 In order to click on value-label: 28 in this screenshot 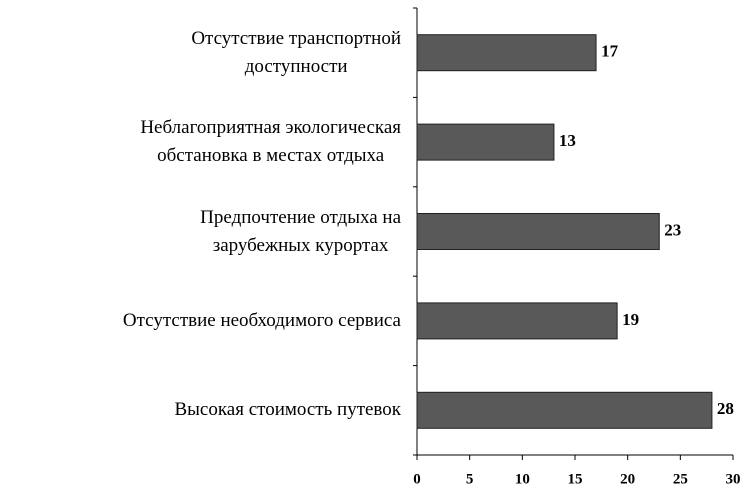, I will do `click(725, 408)`.